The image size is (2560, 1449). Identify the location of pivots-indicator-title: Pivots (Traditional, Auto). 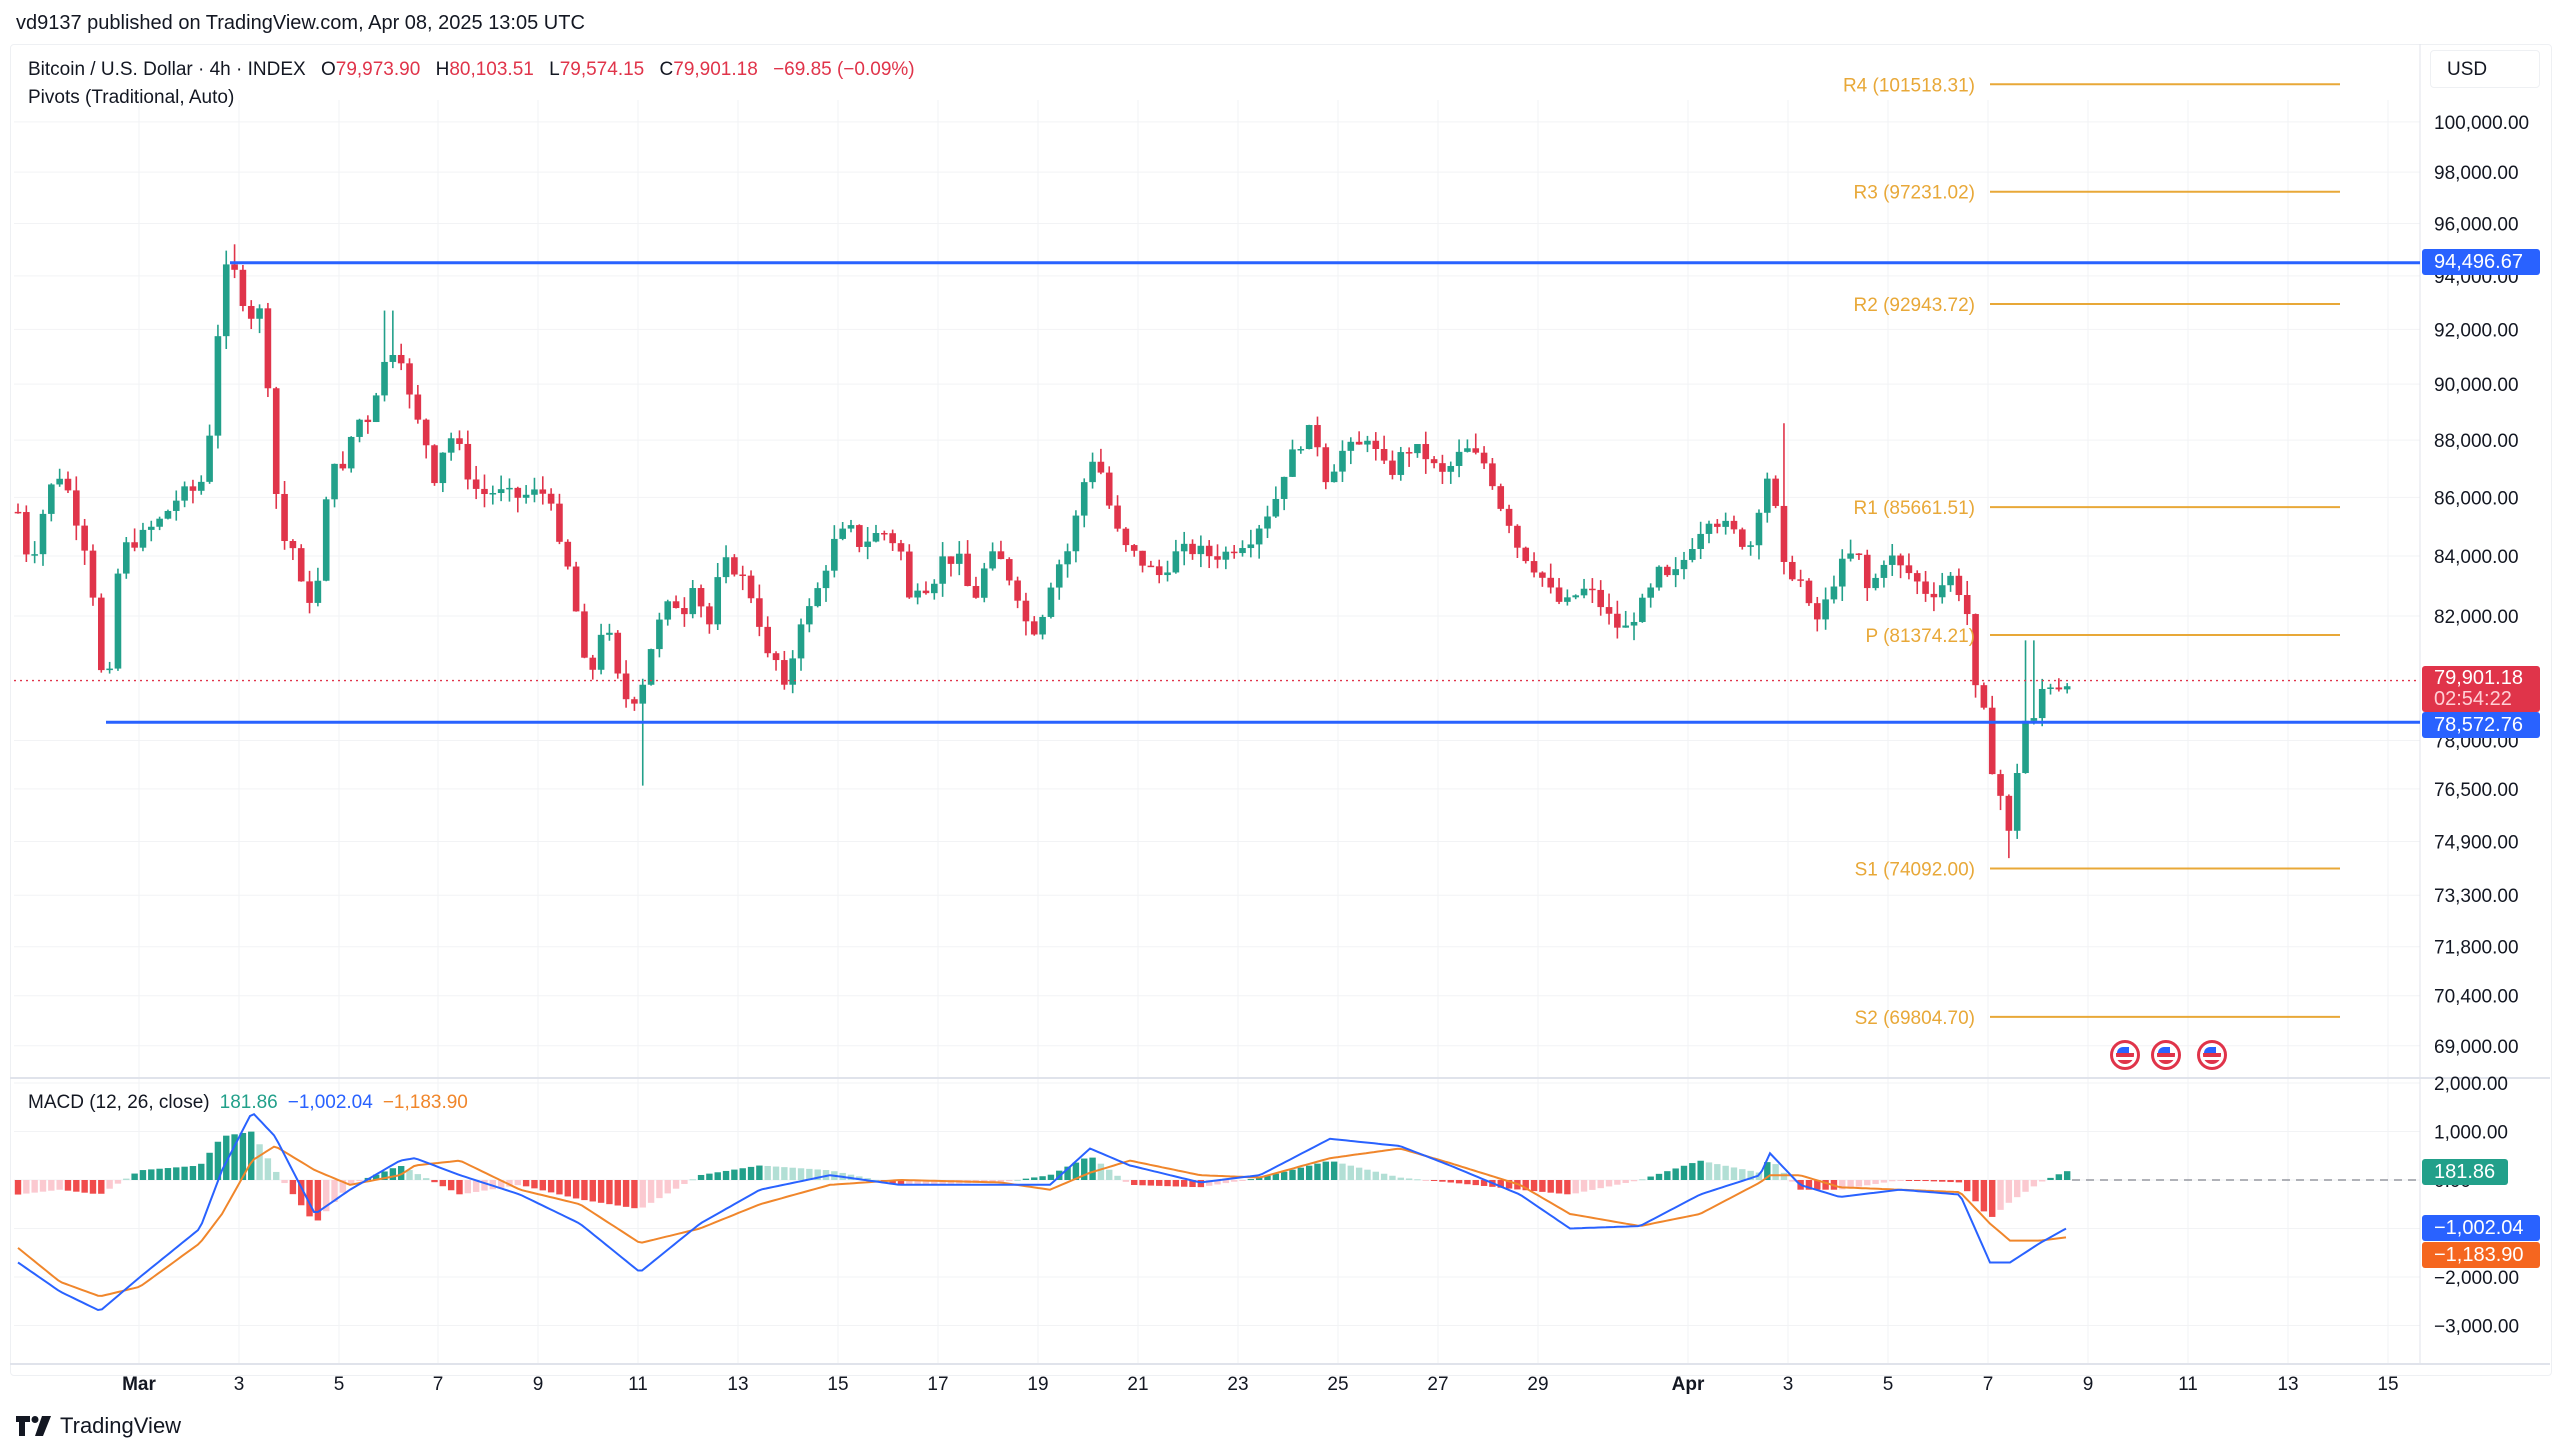
(131, 97).